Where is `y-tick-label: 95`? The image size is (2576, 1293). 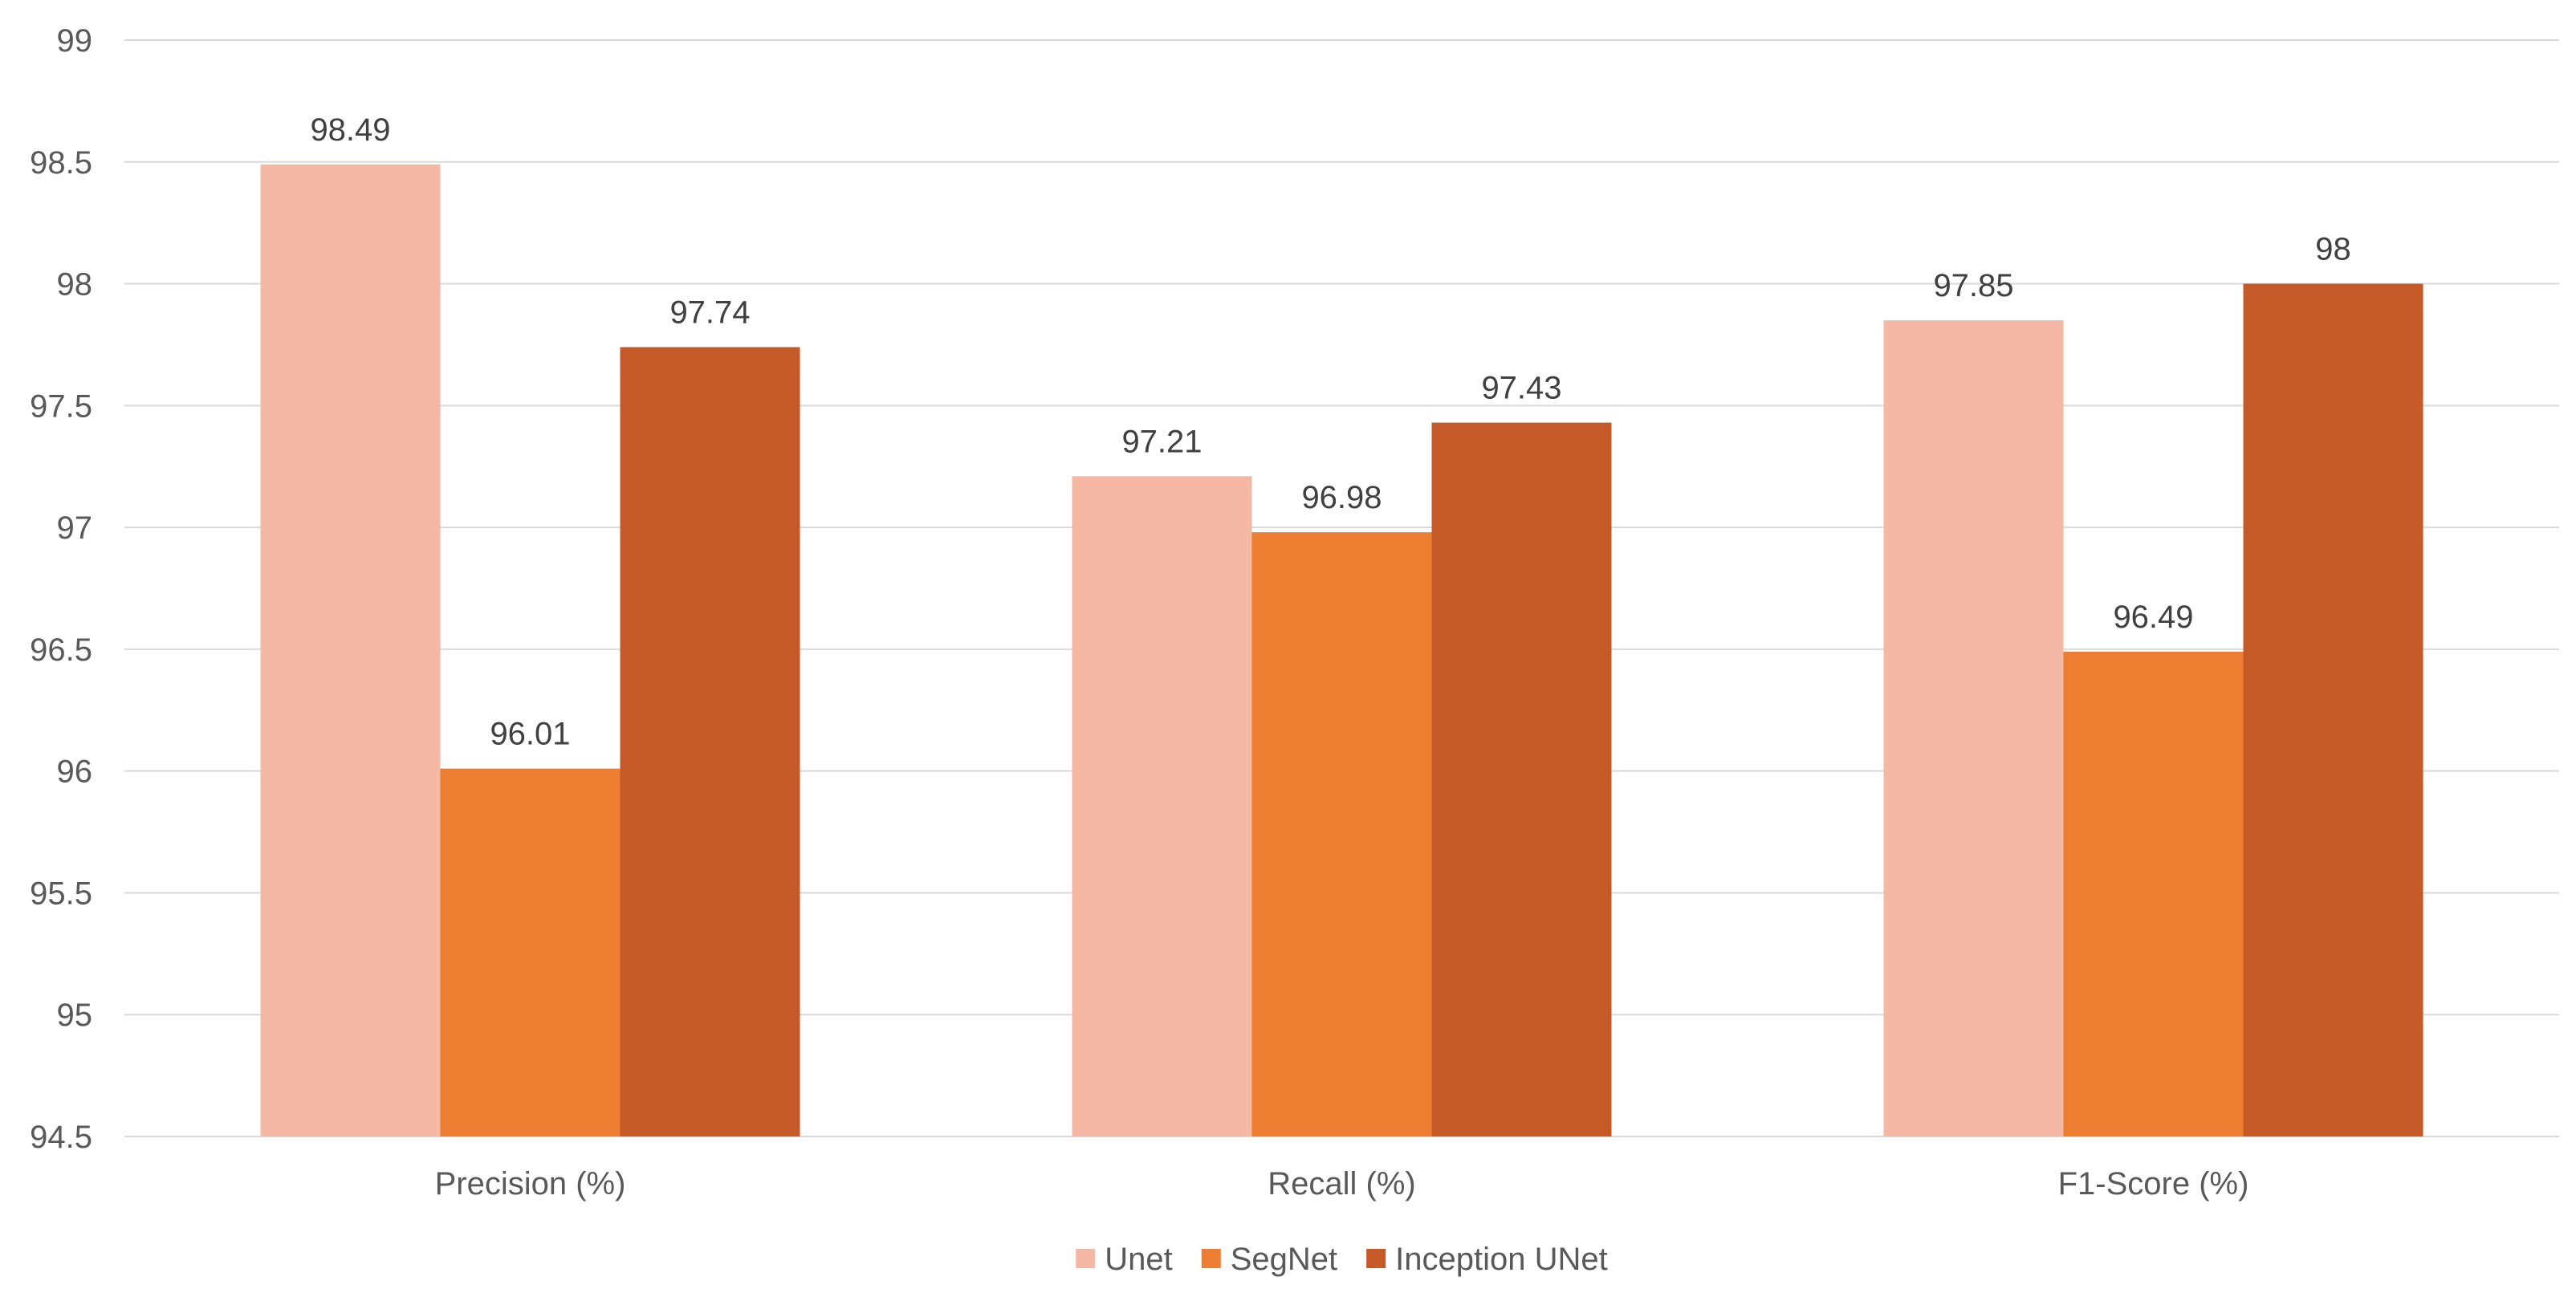
y-tick-label: 95 is located at coordinates (75, 1015).